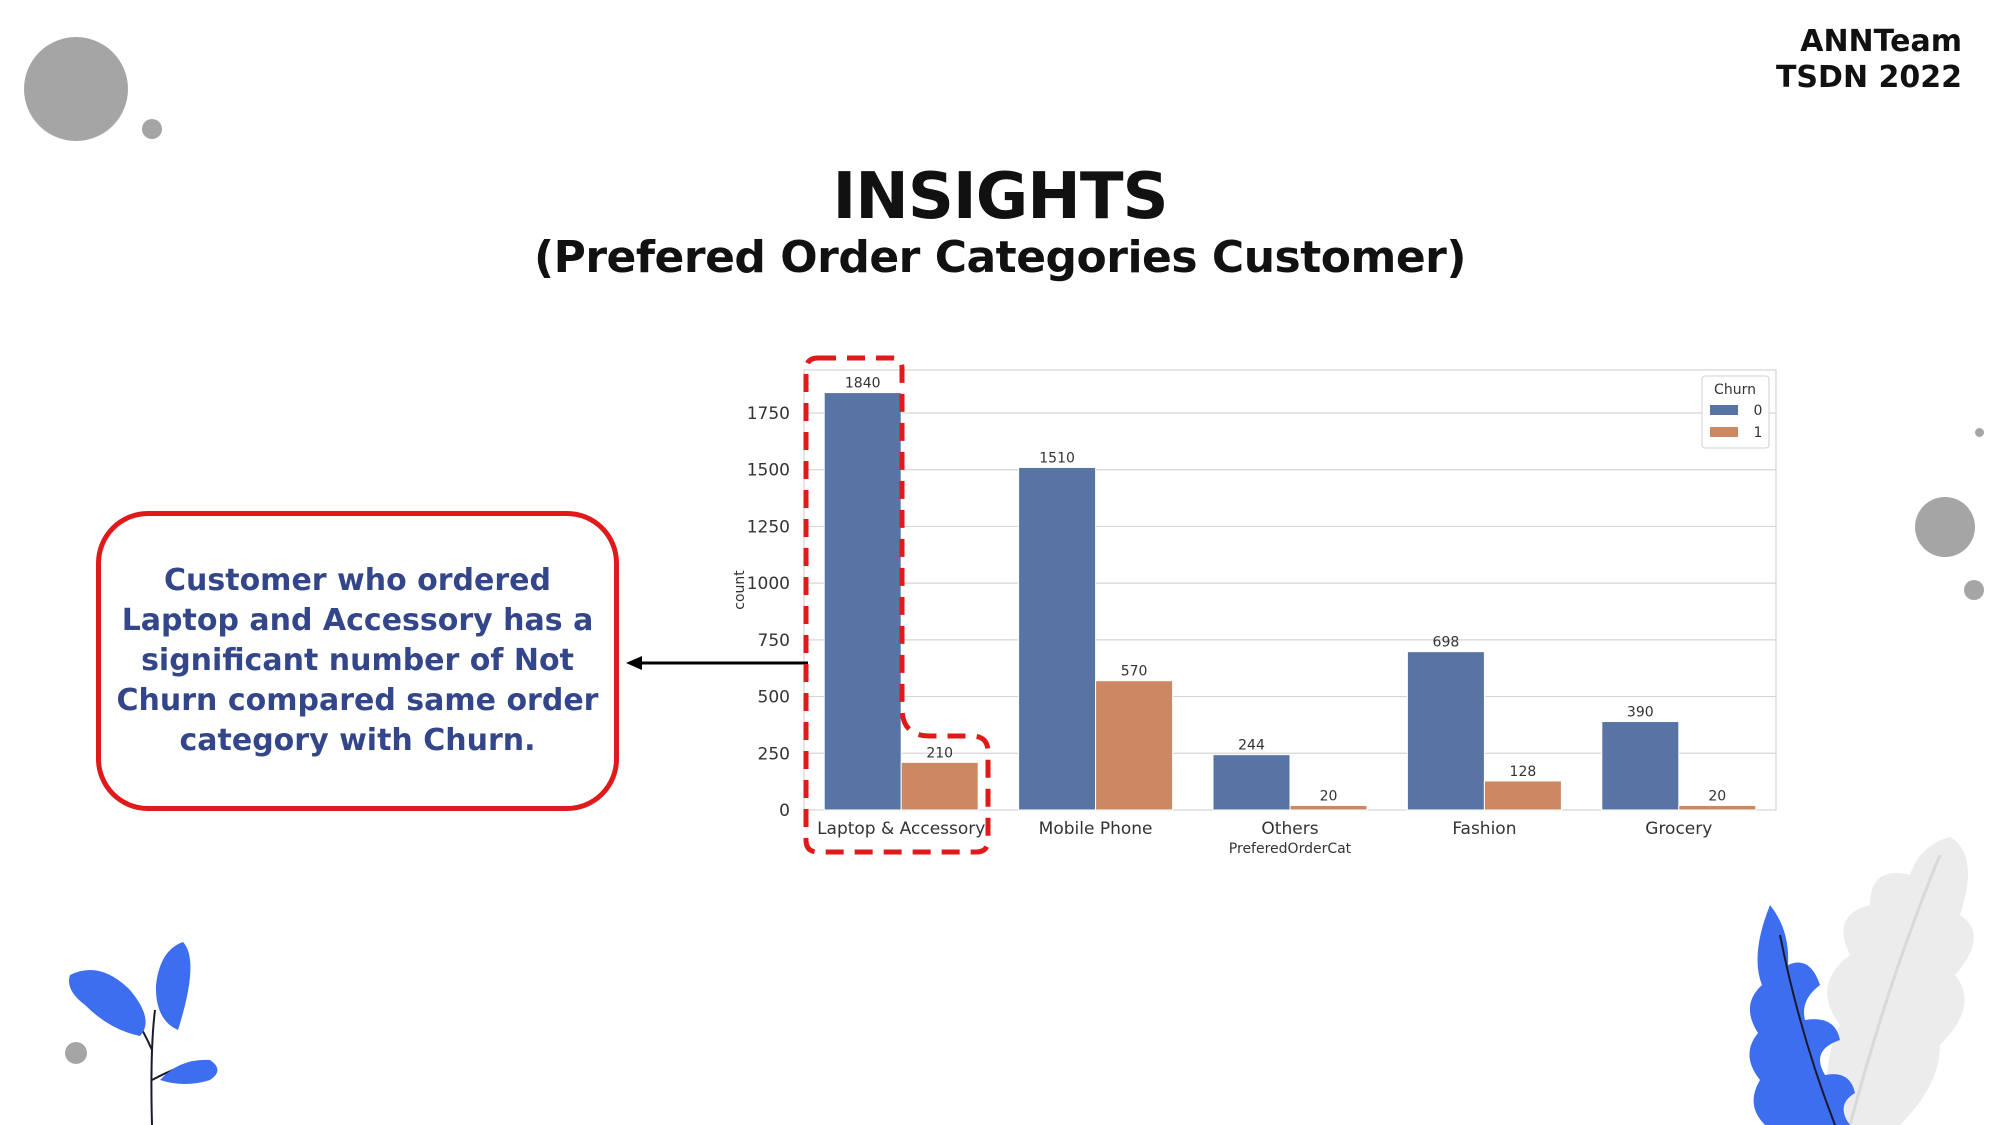 The image size is (2000, 1125). What do you see at coordinates (1000, 257) in the screenshot?
I see `page-subtitle: (Prefered Order Categories Customer)` at bounding box center [1000, 257].